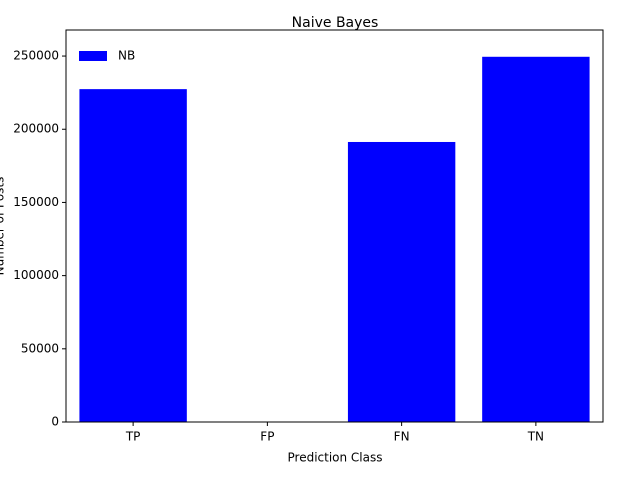  Describe the element at coordinates (335, 23) in the screenshot. I see `chart-title: Naive Bayes` at that location.